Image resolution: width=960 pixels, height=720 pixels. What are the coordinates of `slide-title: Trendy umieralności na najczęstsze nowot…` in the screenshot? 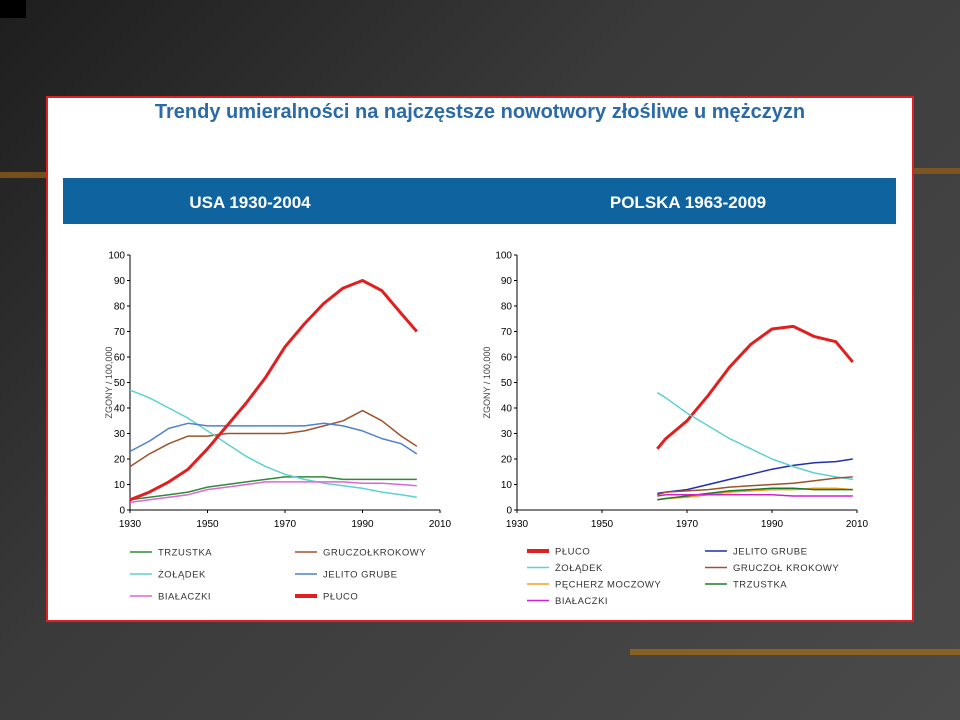 It's located at (480, 112).